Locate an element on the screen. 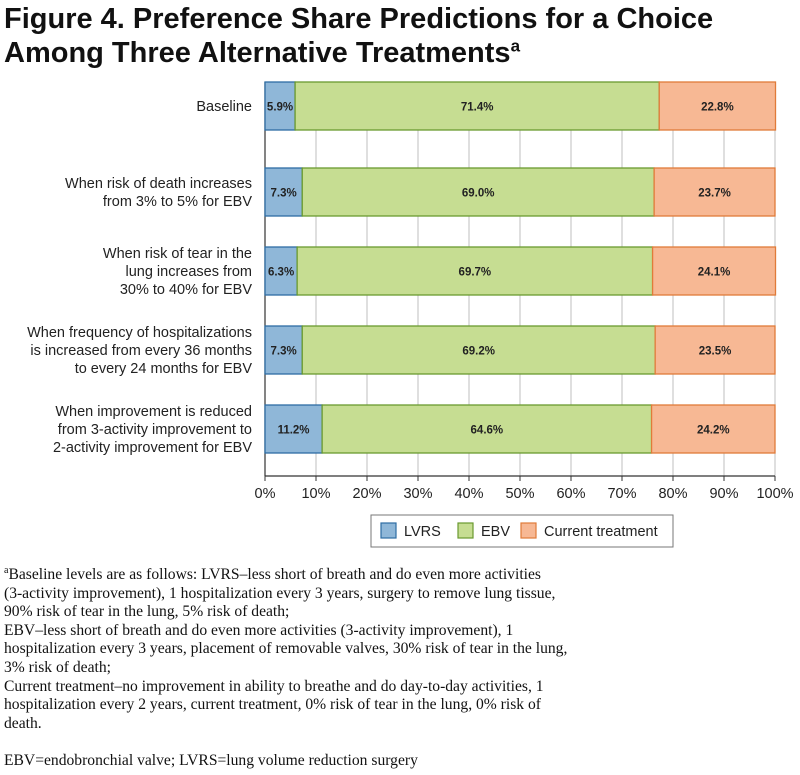 Image resolution: width=800 pixels, height=775 pixels. data-label: 69.2% is located at coordinates (478, 352).